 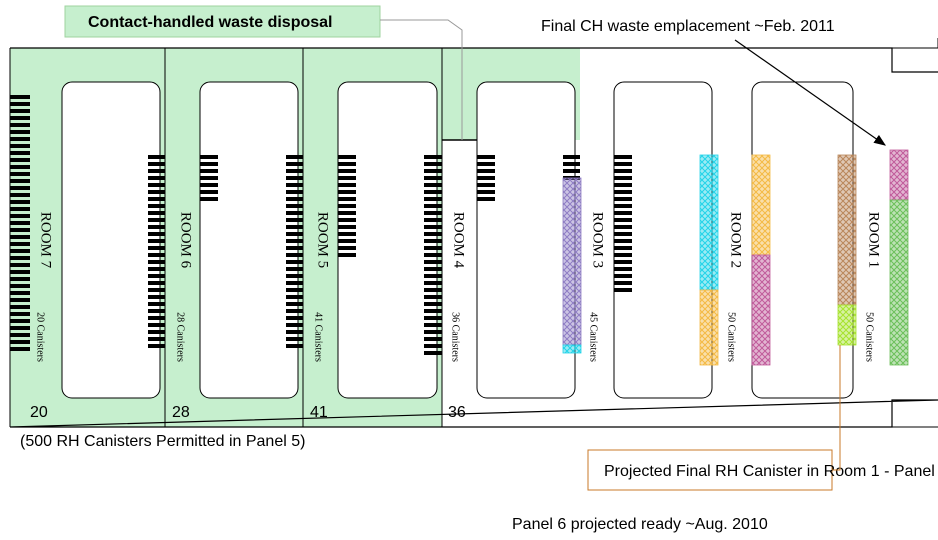 I want to click on canister-count: 50 Canisters, so click(x=731, y=337).